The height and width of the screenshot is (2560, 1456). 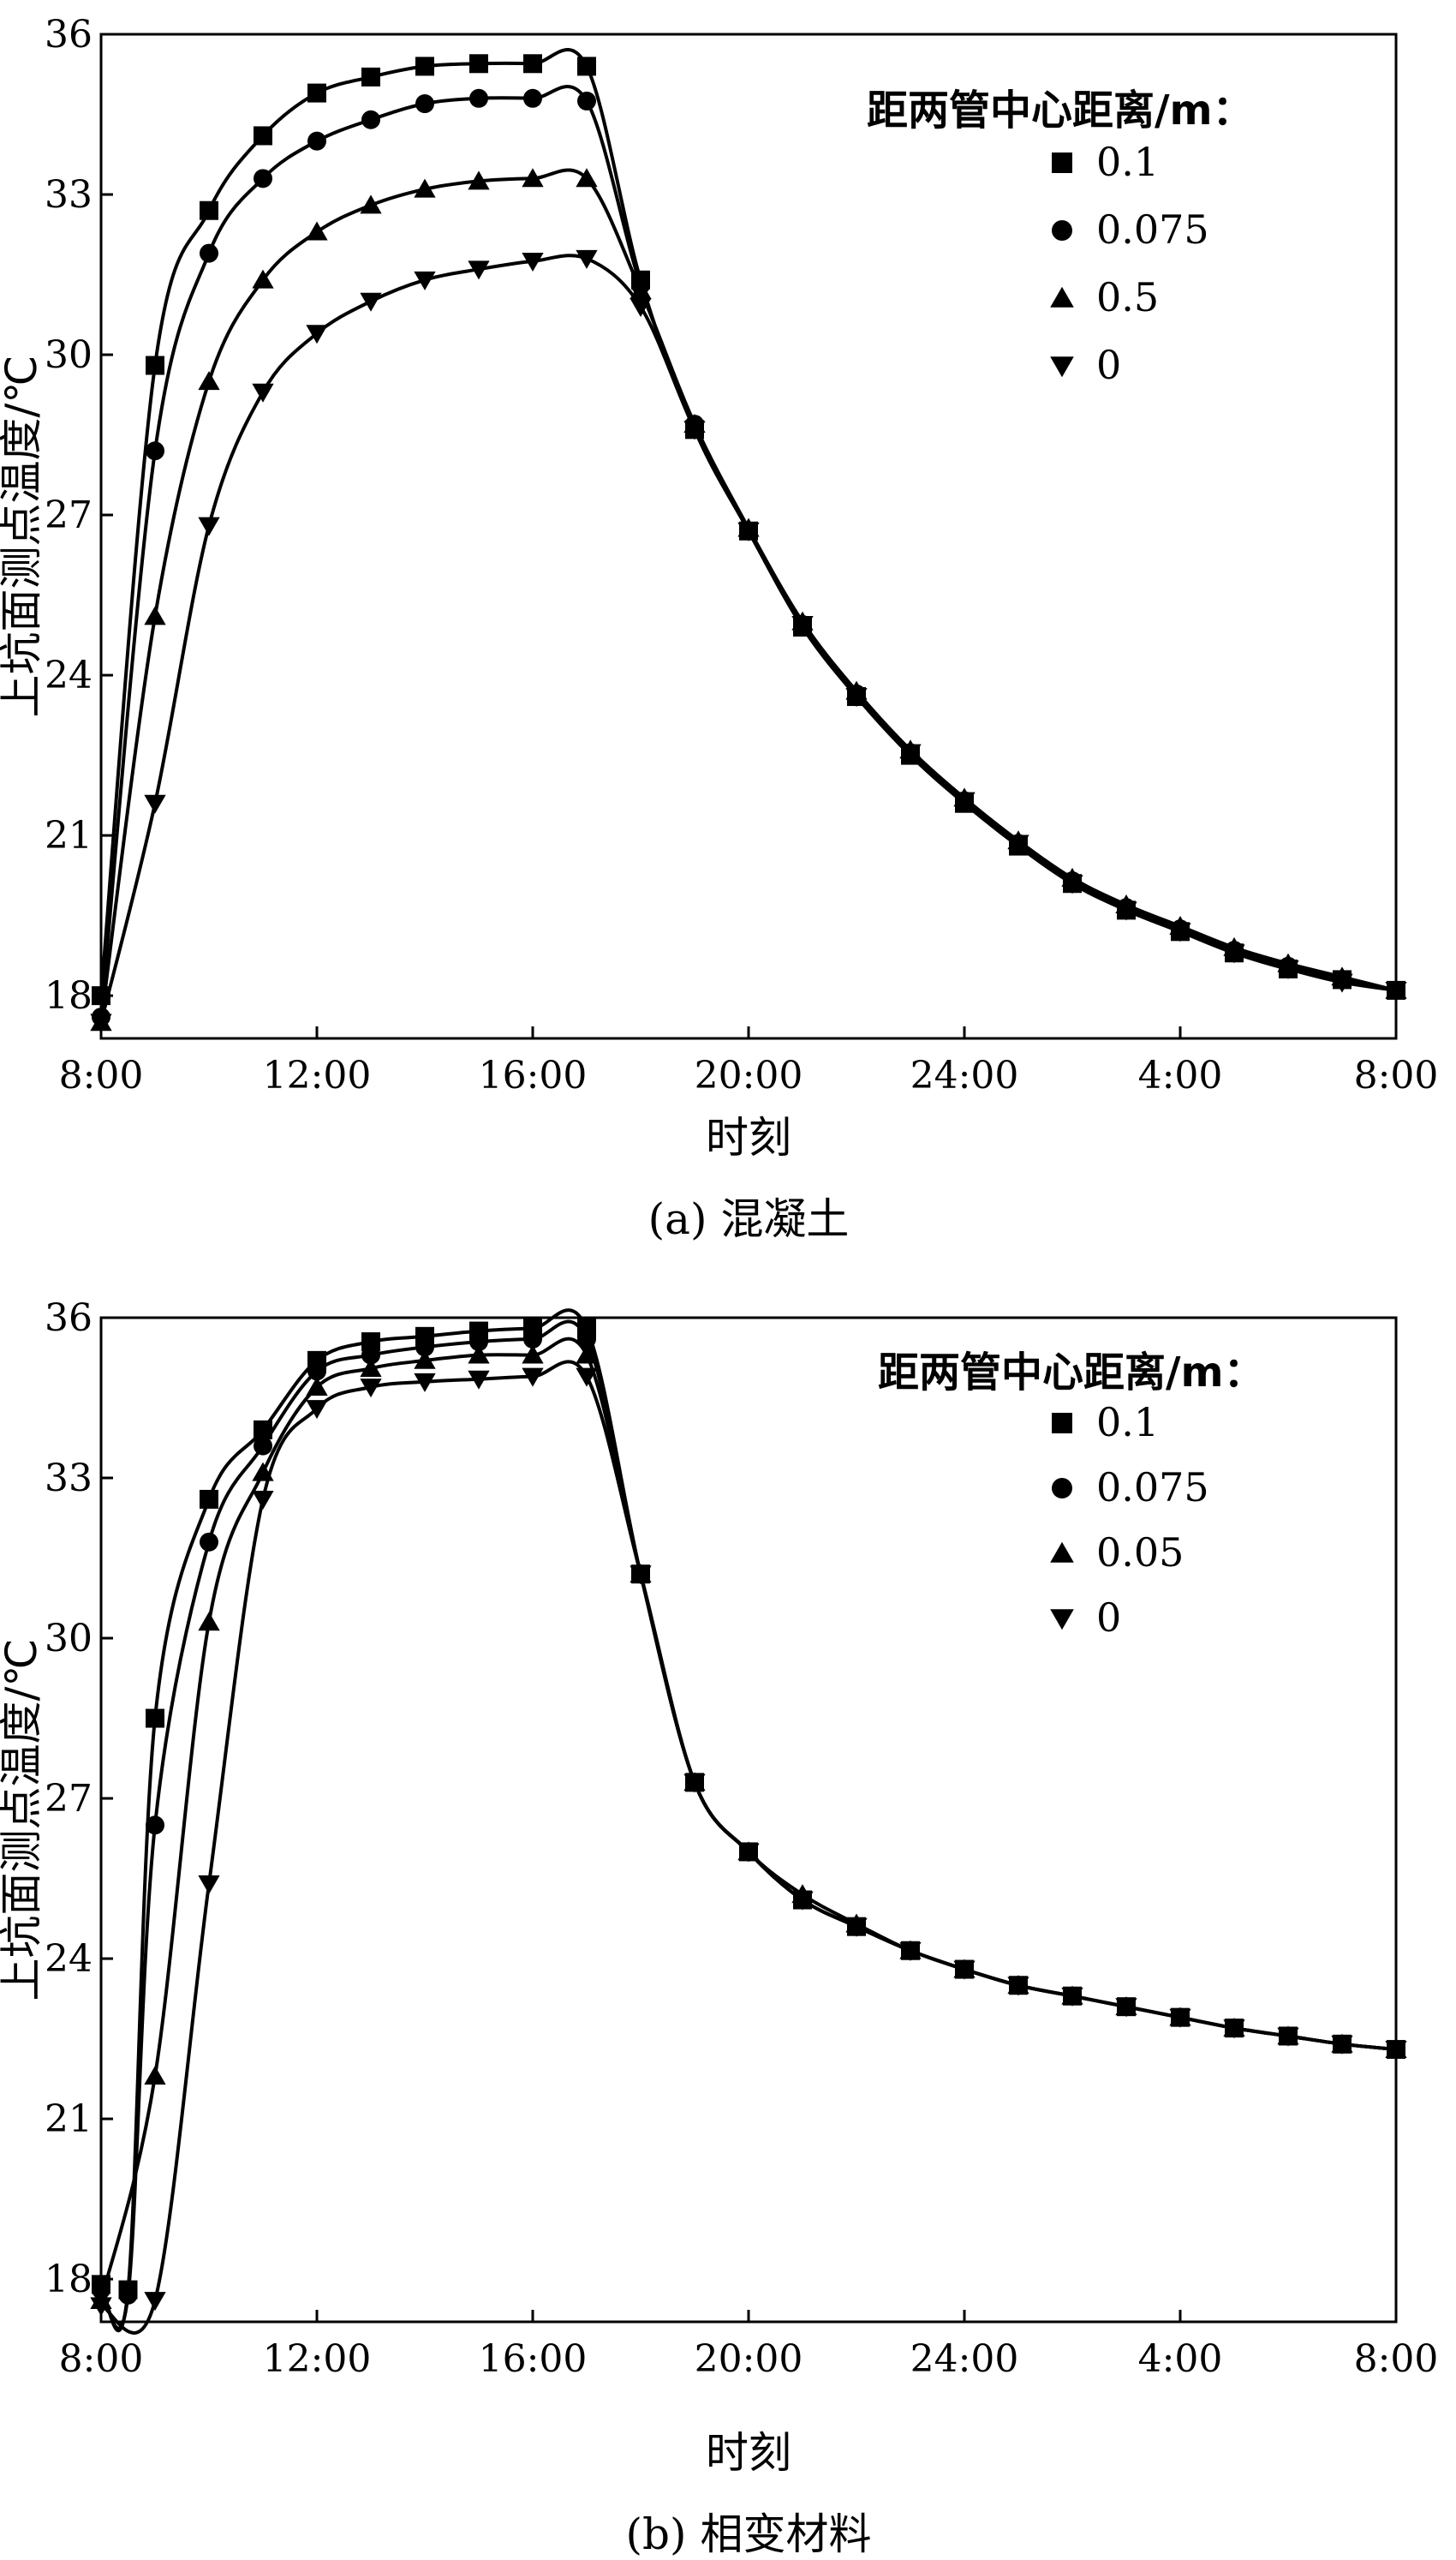 I want to click on x-tick-label-a: 12:00, so click(x=317, y=1076).